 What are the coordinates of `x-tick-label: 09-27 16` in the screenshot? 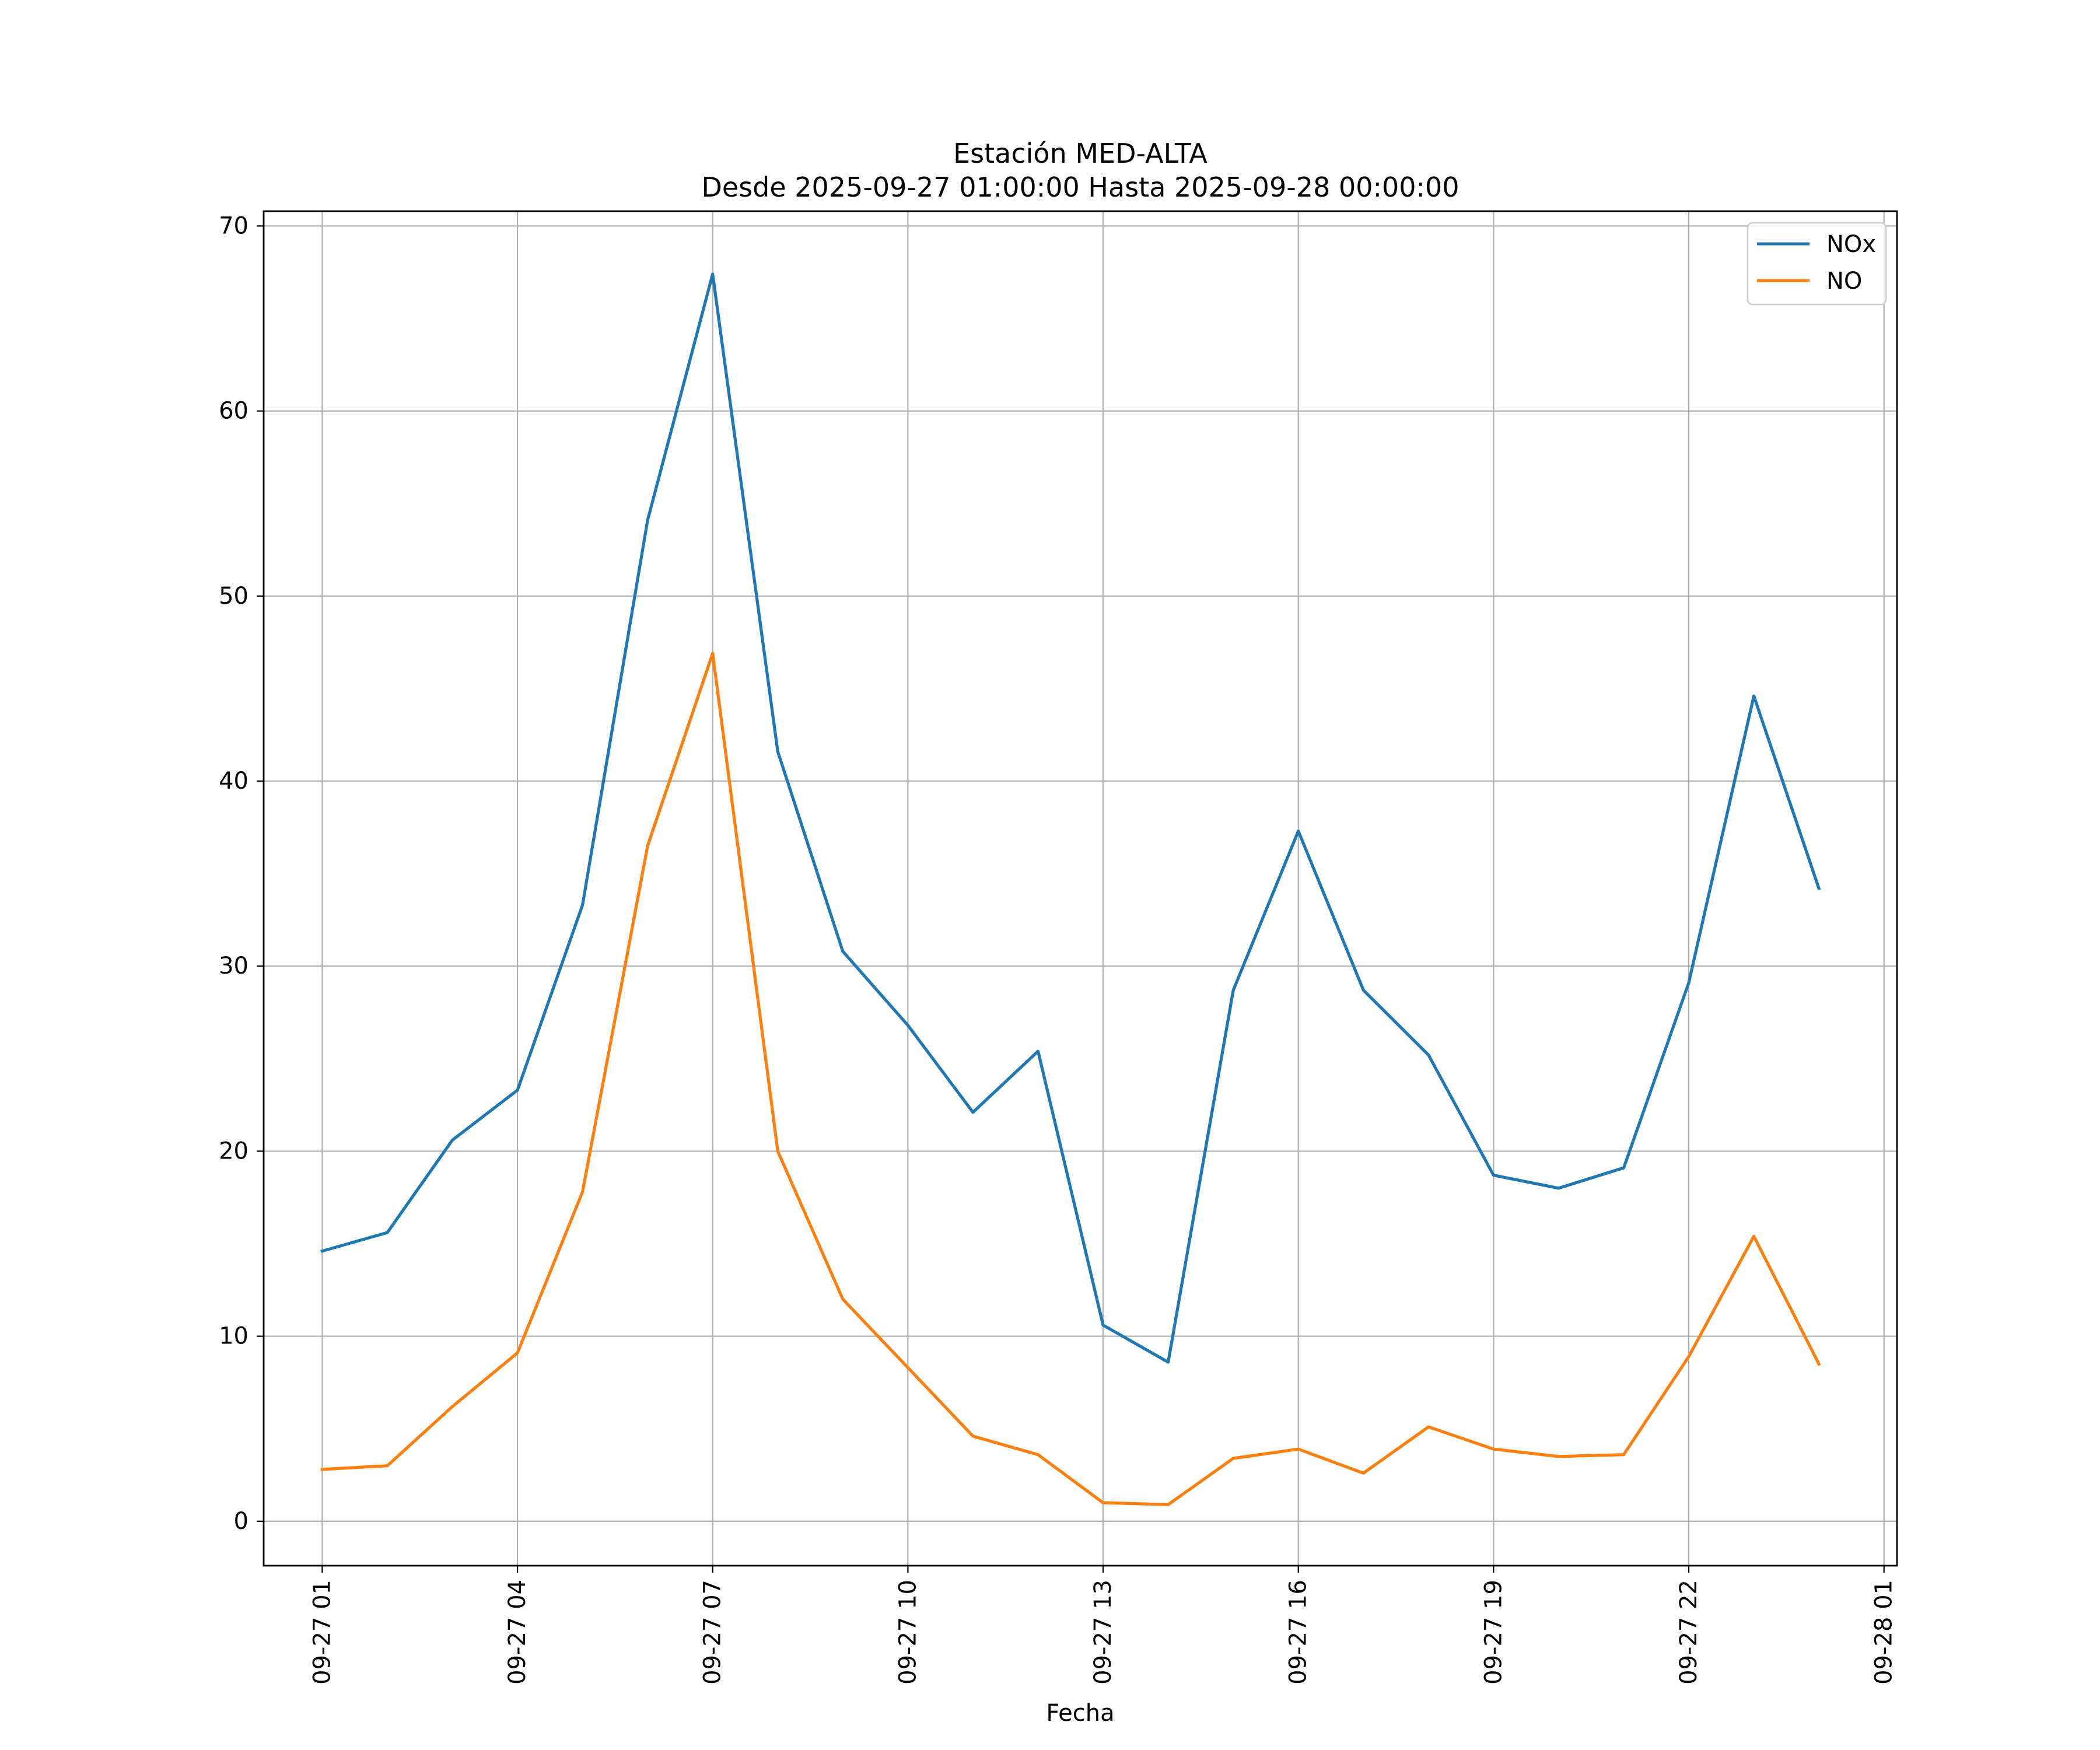 It's located at (1298, 1632).